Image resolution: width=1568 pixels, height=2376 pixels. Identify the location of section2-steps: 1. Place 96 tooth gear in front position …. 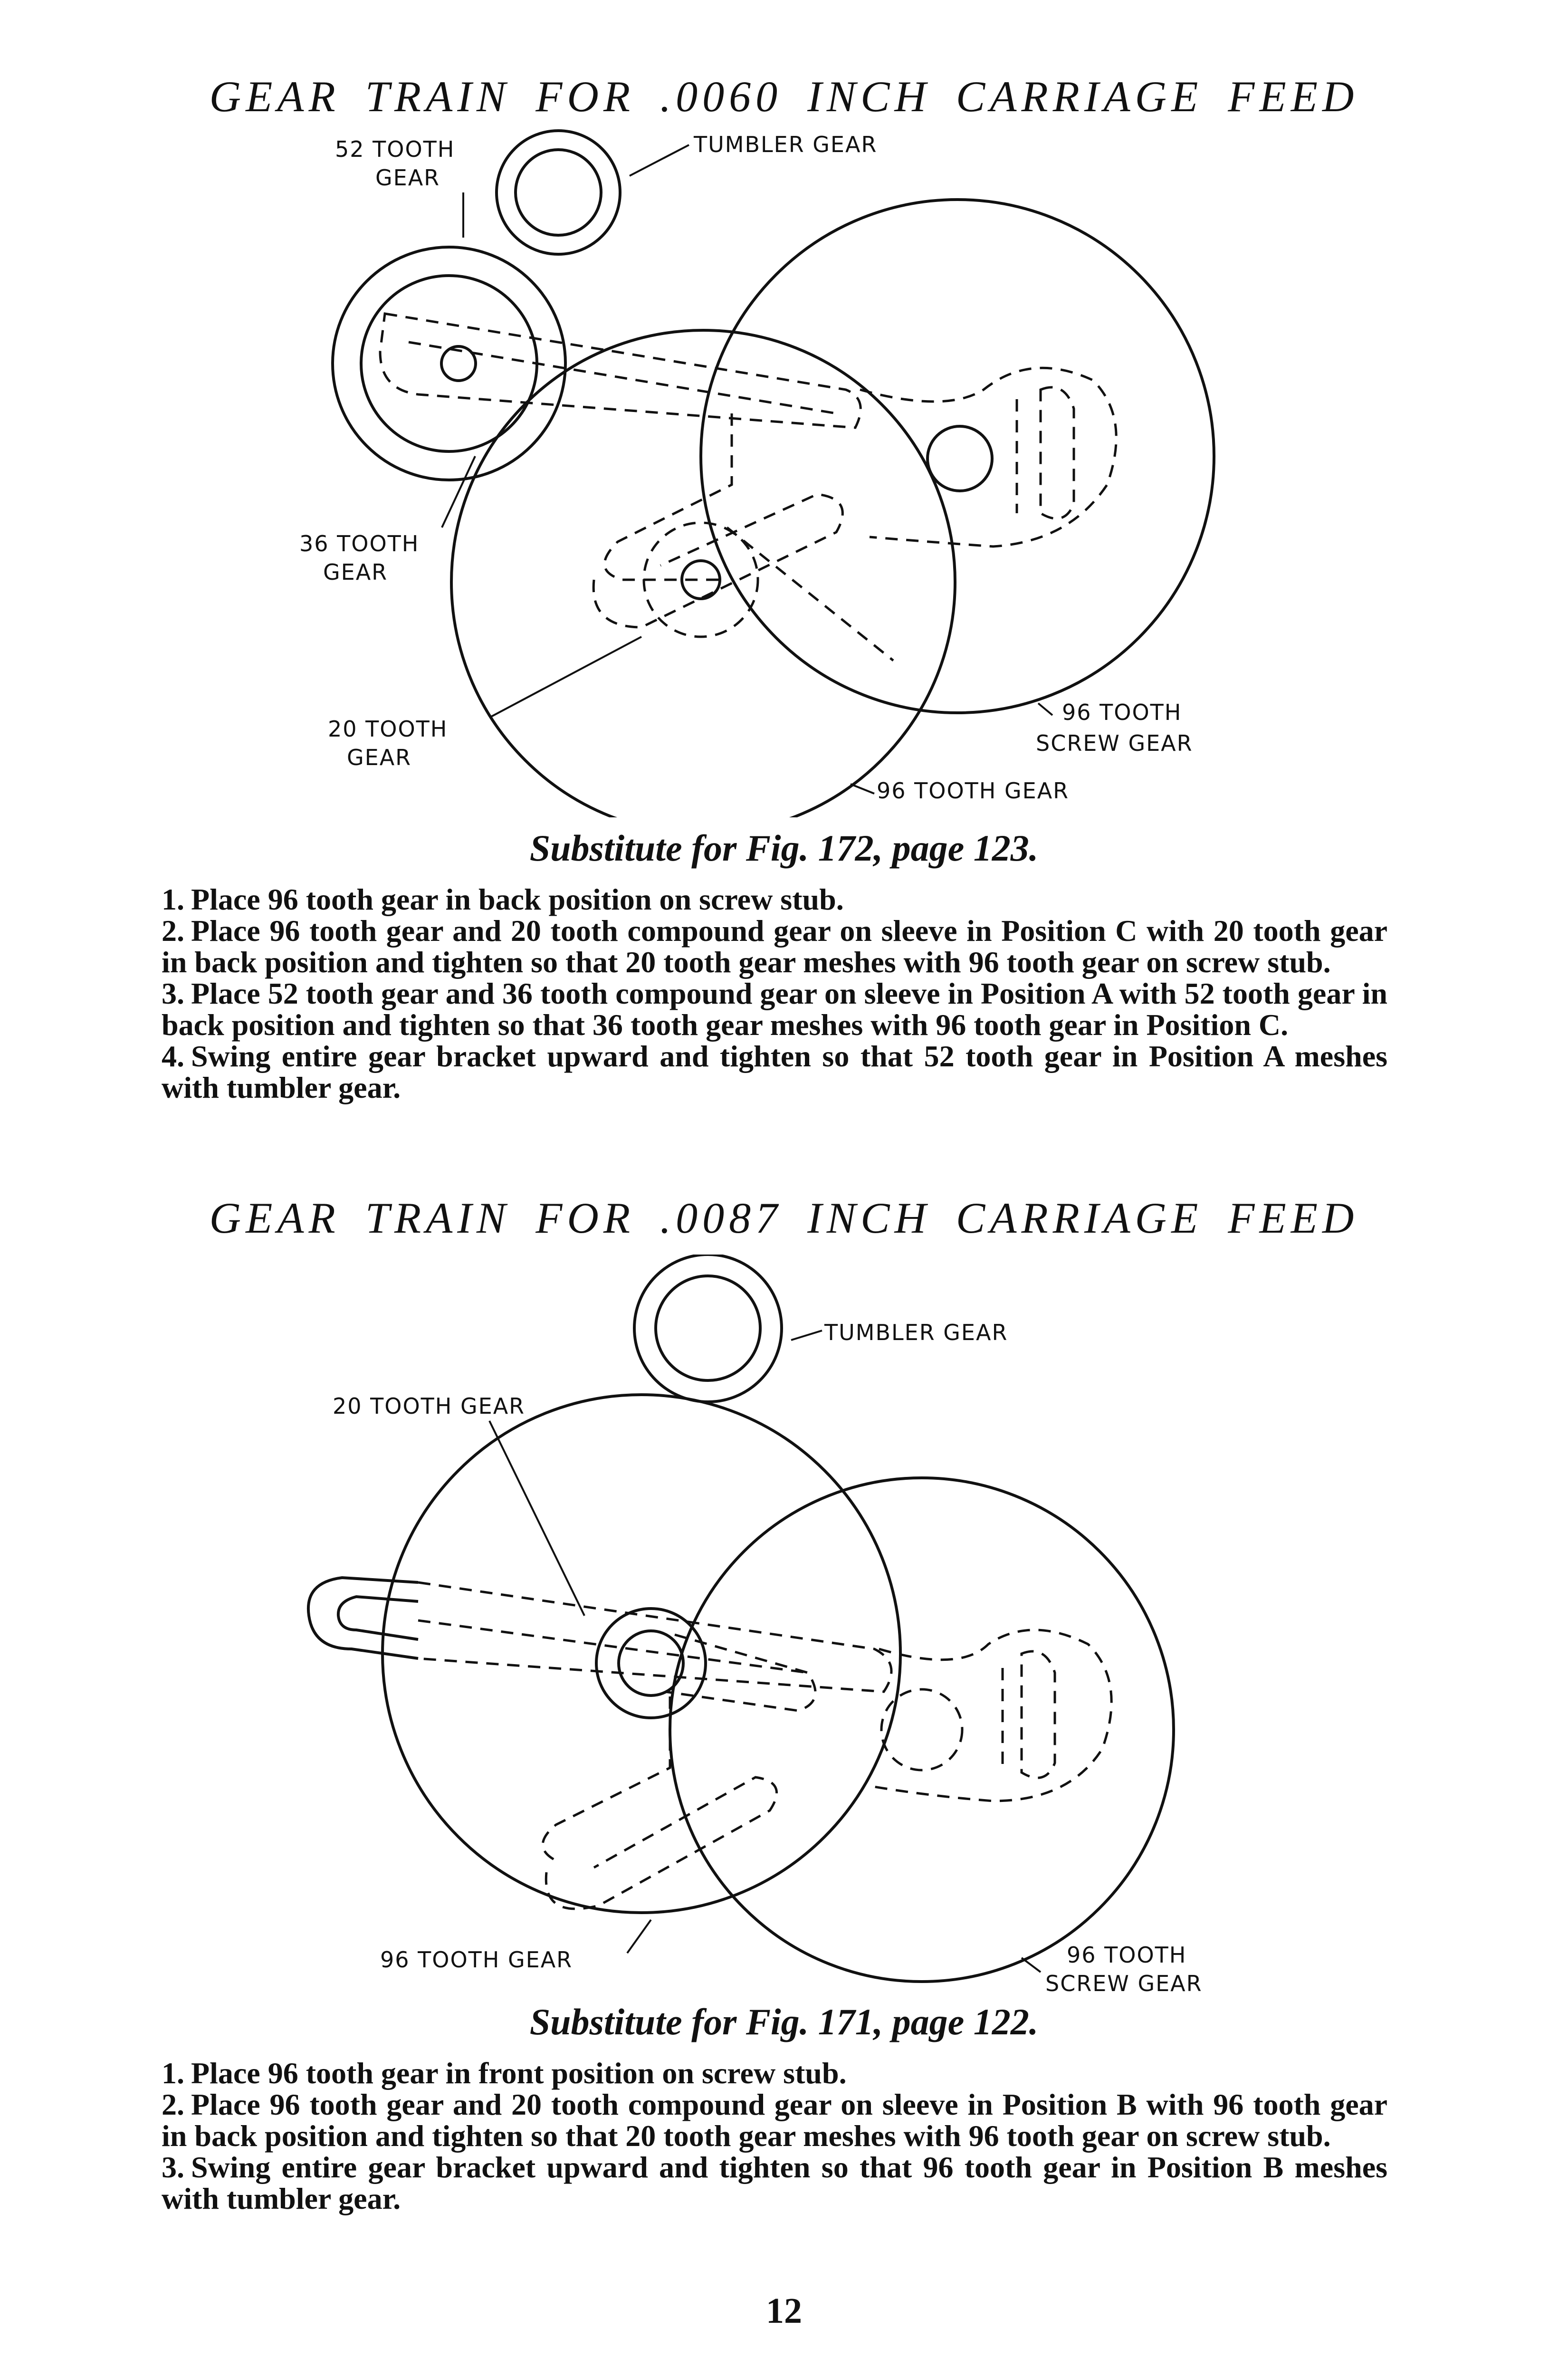
(774, 2136).